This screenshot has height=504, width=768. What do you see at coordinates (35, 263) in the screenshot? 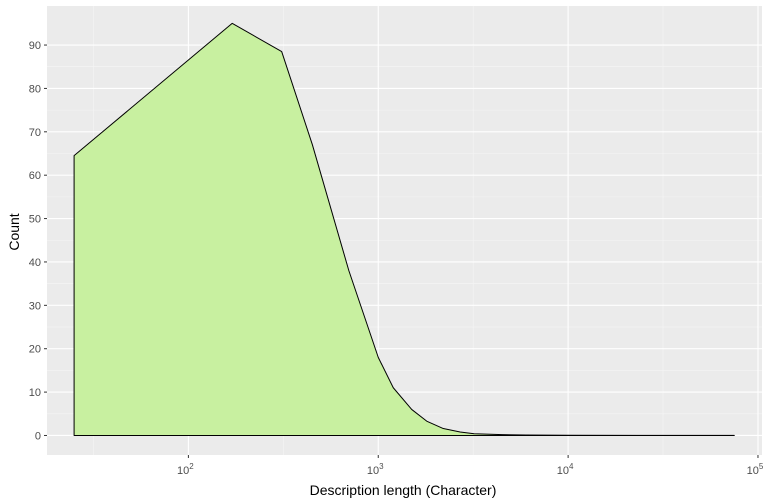
I see `y-tick-label: 40` at bounding box center [35, 263].